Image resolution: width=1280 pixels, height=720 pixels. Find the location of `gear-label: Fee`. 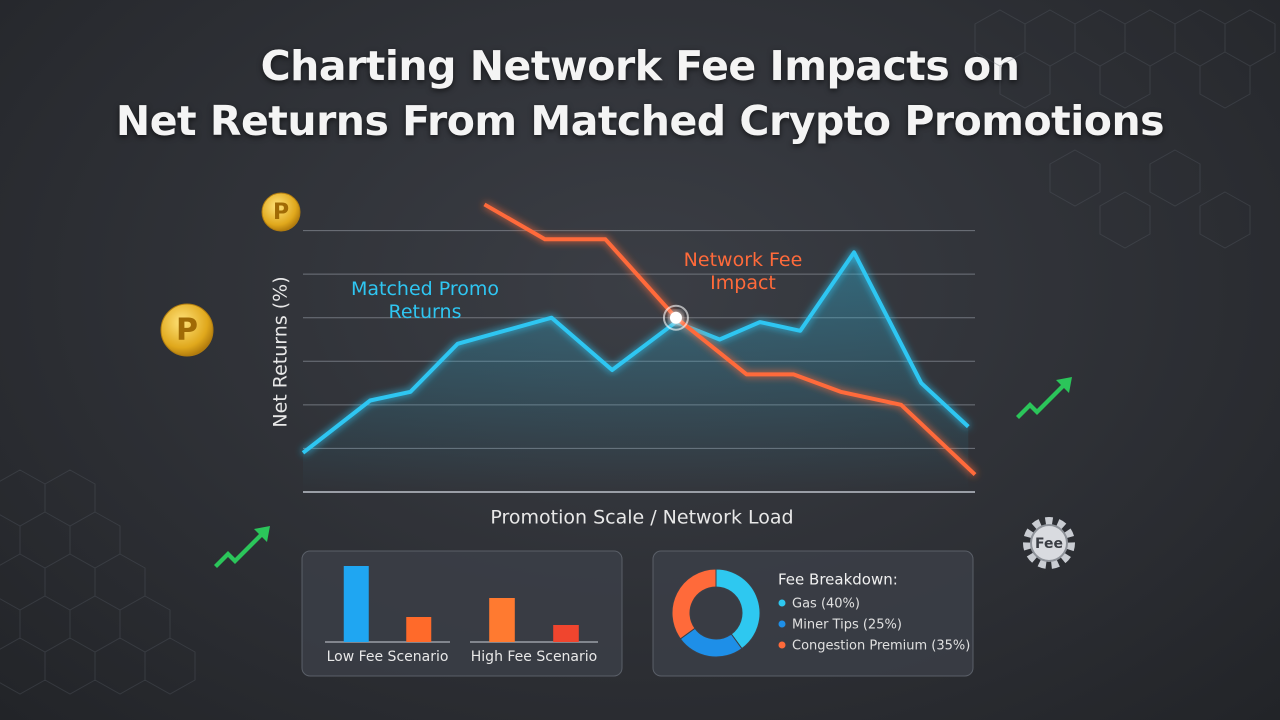

gear-label: Fee is located at coordinates (1049, 544).